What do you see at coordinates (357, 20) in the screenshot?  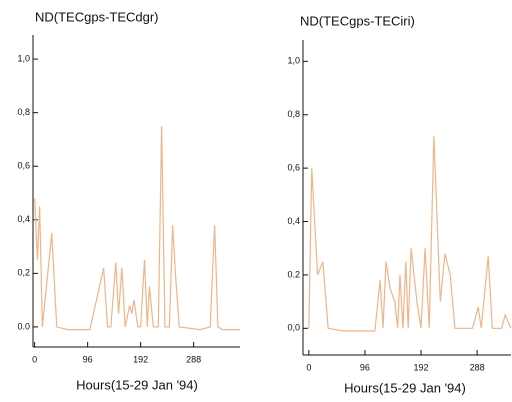 I see `chart-title: ND(TECgps-TECiri)` at bounding box center [357, 20].